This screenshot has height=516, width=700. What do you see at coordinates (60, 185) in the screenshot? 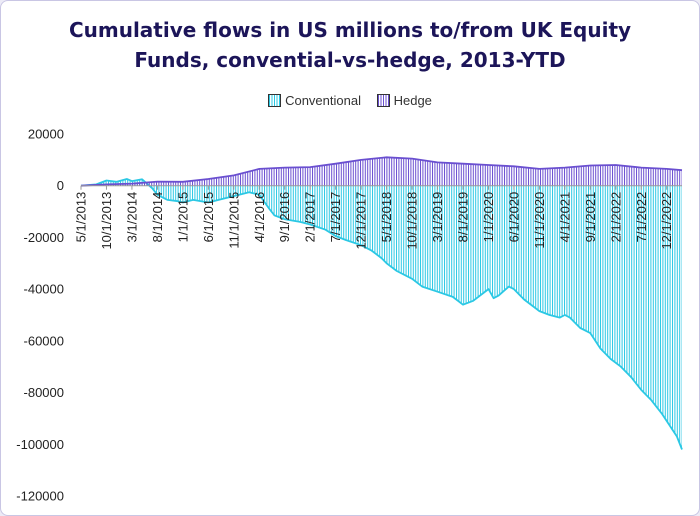
I see `y-tick-label: 0` at bounding box center [60, 185].